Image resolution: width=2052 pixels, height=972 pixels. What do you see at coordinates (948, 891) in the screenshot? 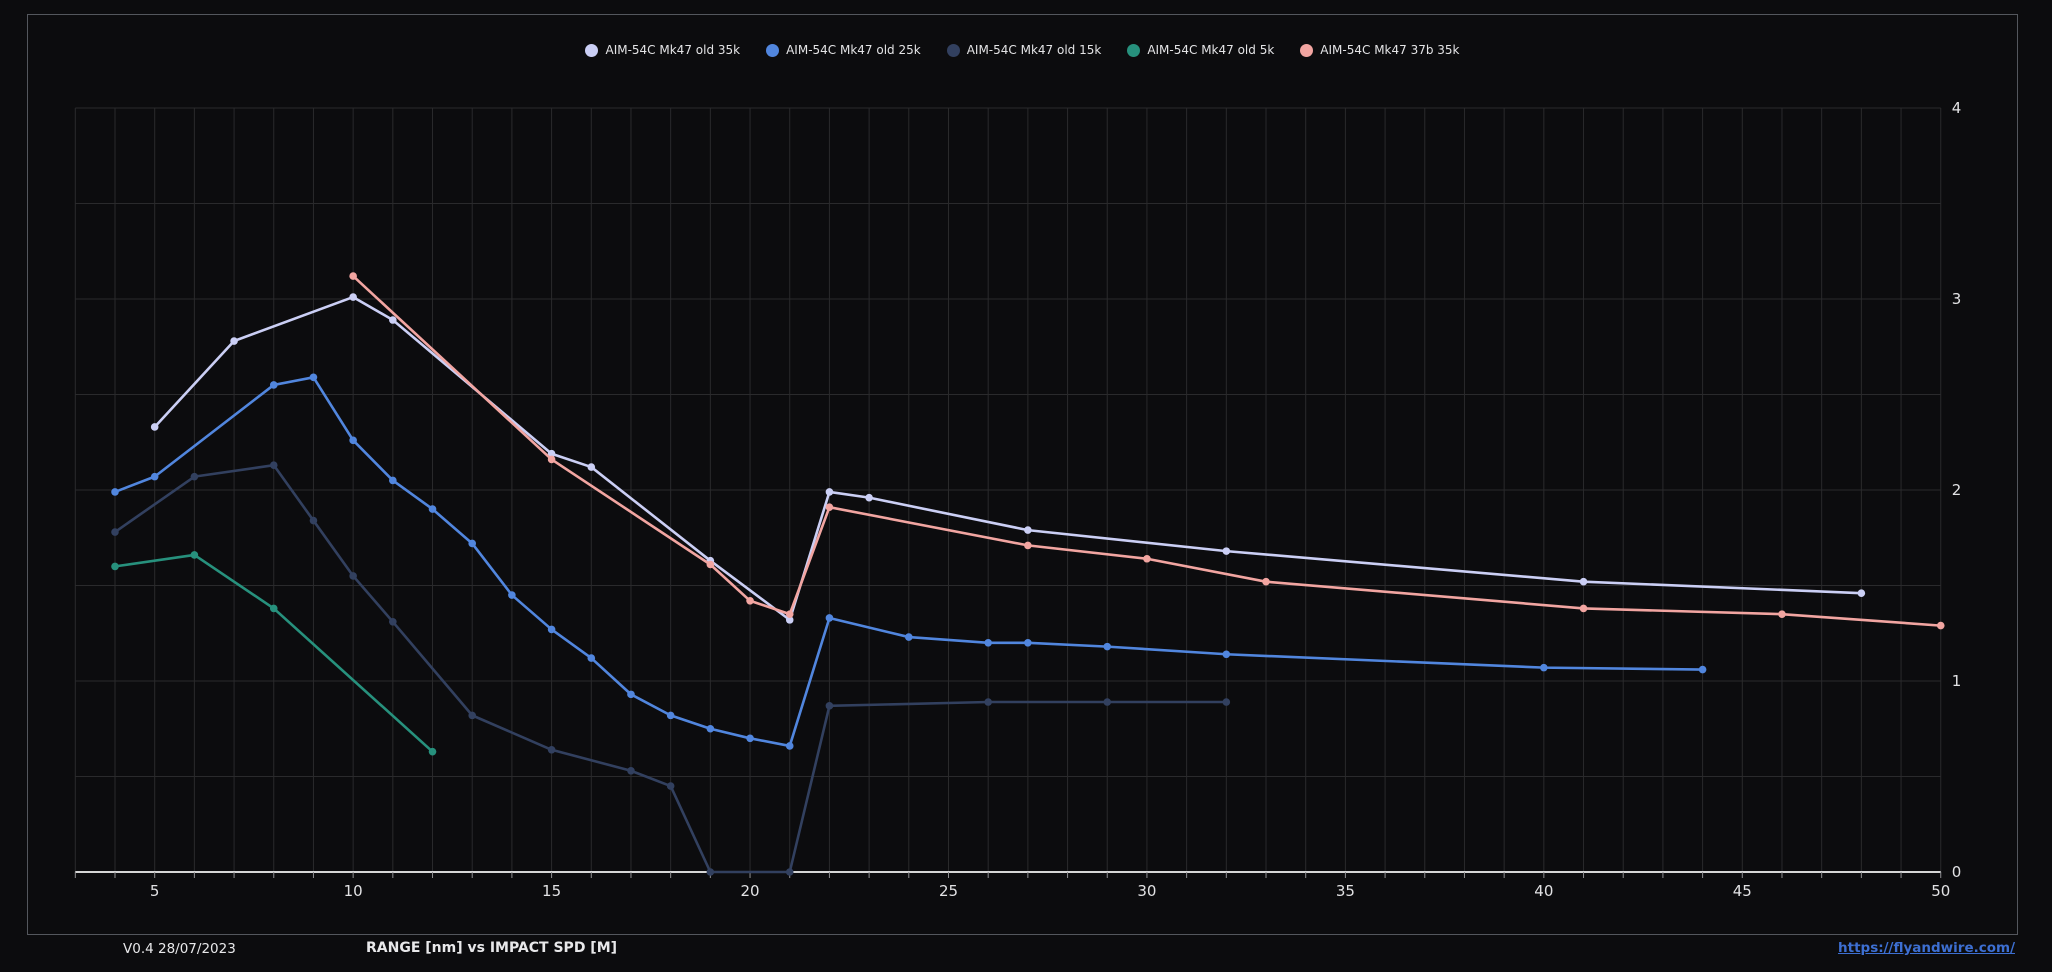
I see `x-tick-label: 25` at bounding box center [948, 891].